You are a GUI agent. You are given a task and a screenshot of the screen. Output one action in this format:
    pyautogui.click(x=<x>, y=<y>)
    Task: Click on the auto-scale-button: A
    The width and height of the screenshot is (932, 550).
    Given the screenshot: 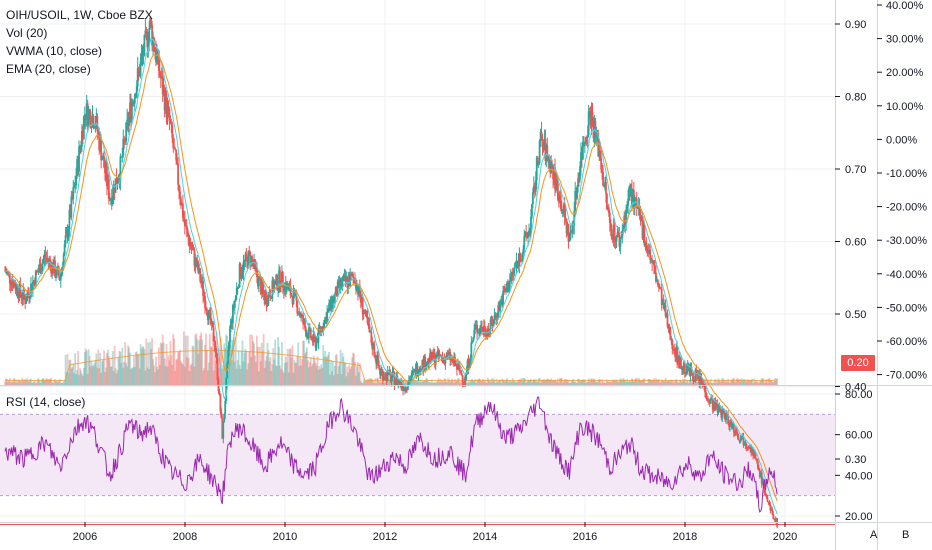 What is the action you would take?
    pyautogui.click(x=874, y=535)
    